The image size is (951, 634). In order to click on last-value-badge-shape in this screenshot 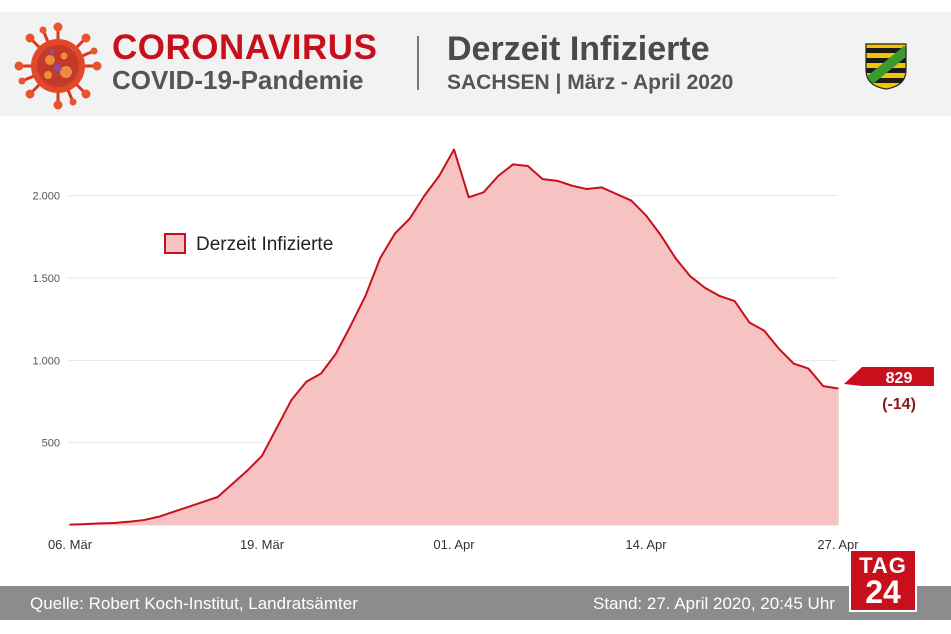, I will do `click(889, 376)`.